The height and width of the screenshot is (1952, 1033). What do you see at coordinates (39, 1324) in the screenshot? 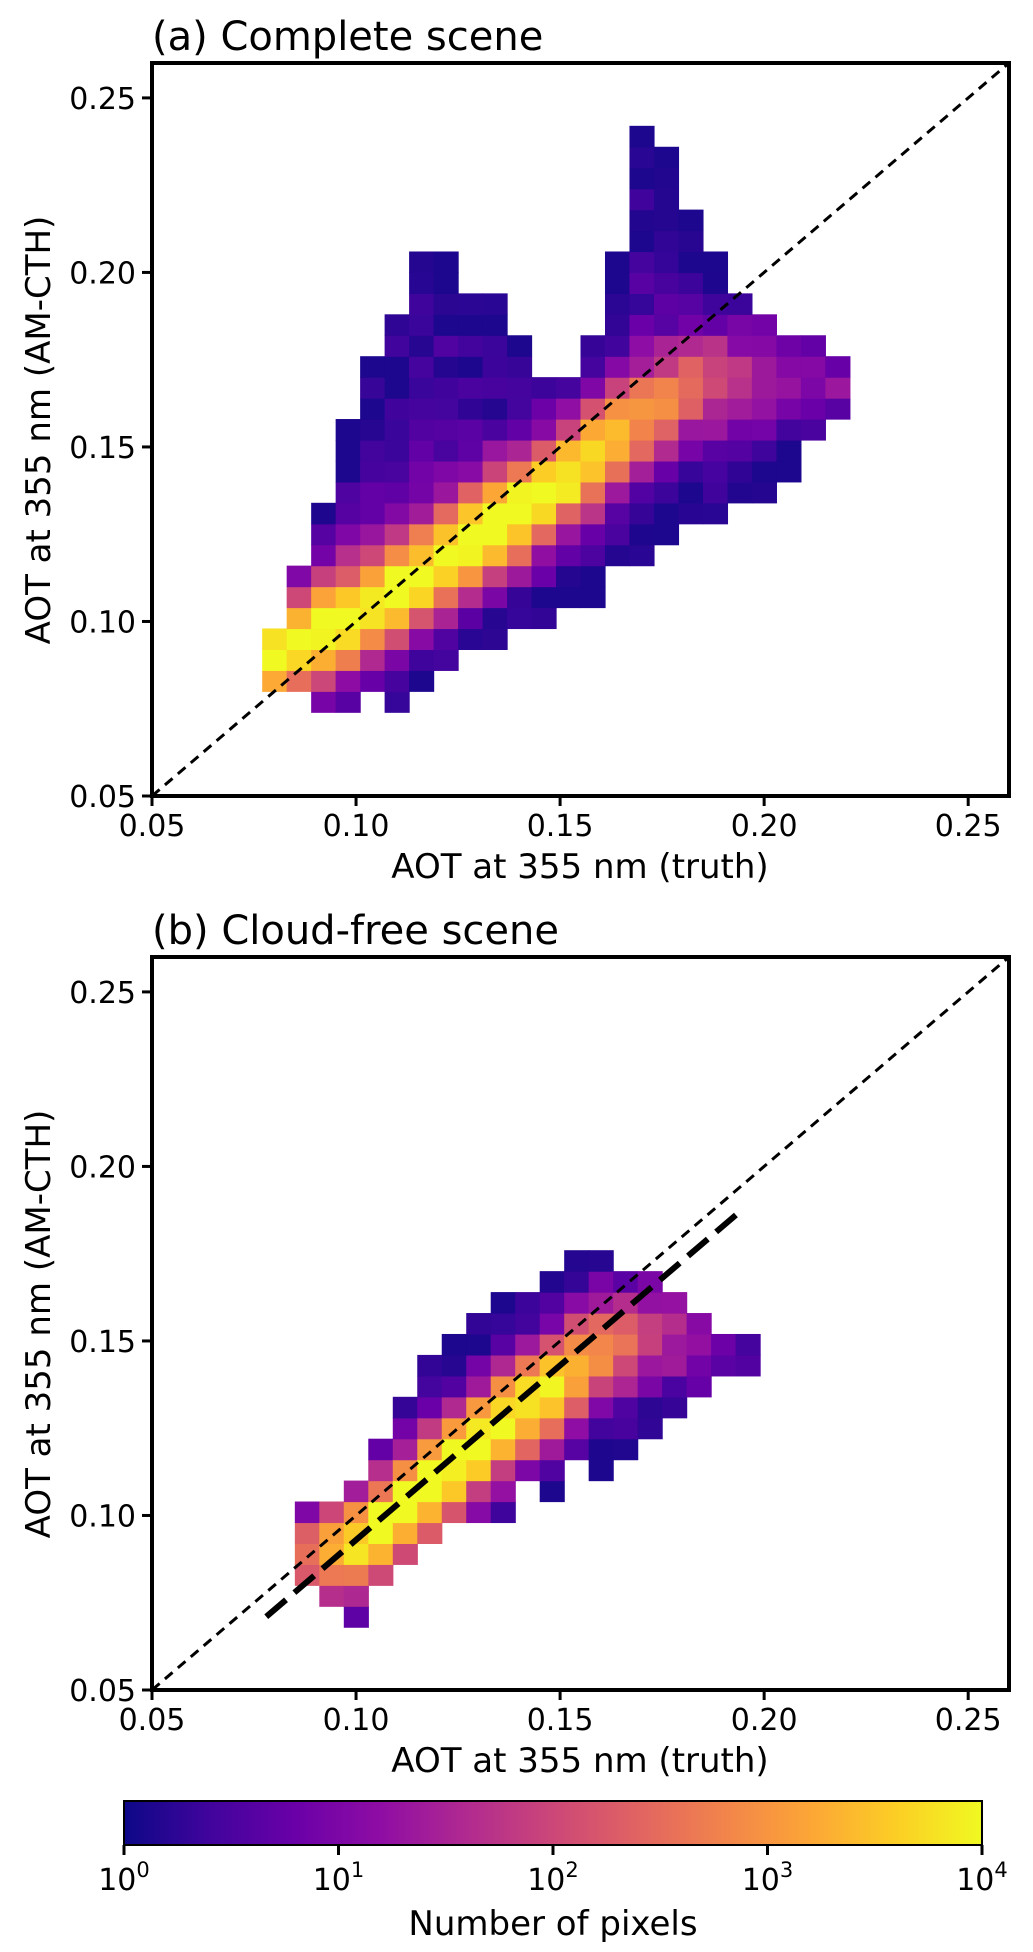
I see `panel-b-ylabel: AOT at 355 nm (AM-CTH)` at bounding box center [39, 1324].